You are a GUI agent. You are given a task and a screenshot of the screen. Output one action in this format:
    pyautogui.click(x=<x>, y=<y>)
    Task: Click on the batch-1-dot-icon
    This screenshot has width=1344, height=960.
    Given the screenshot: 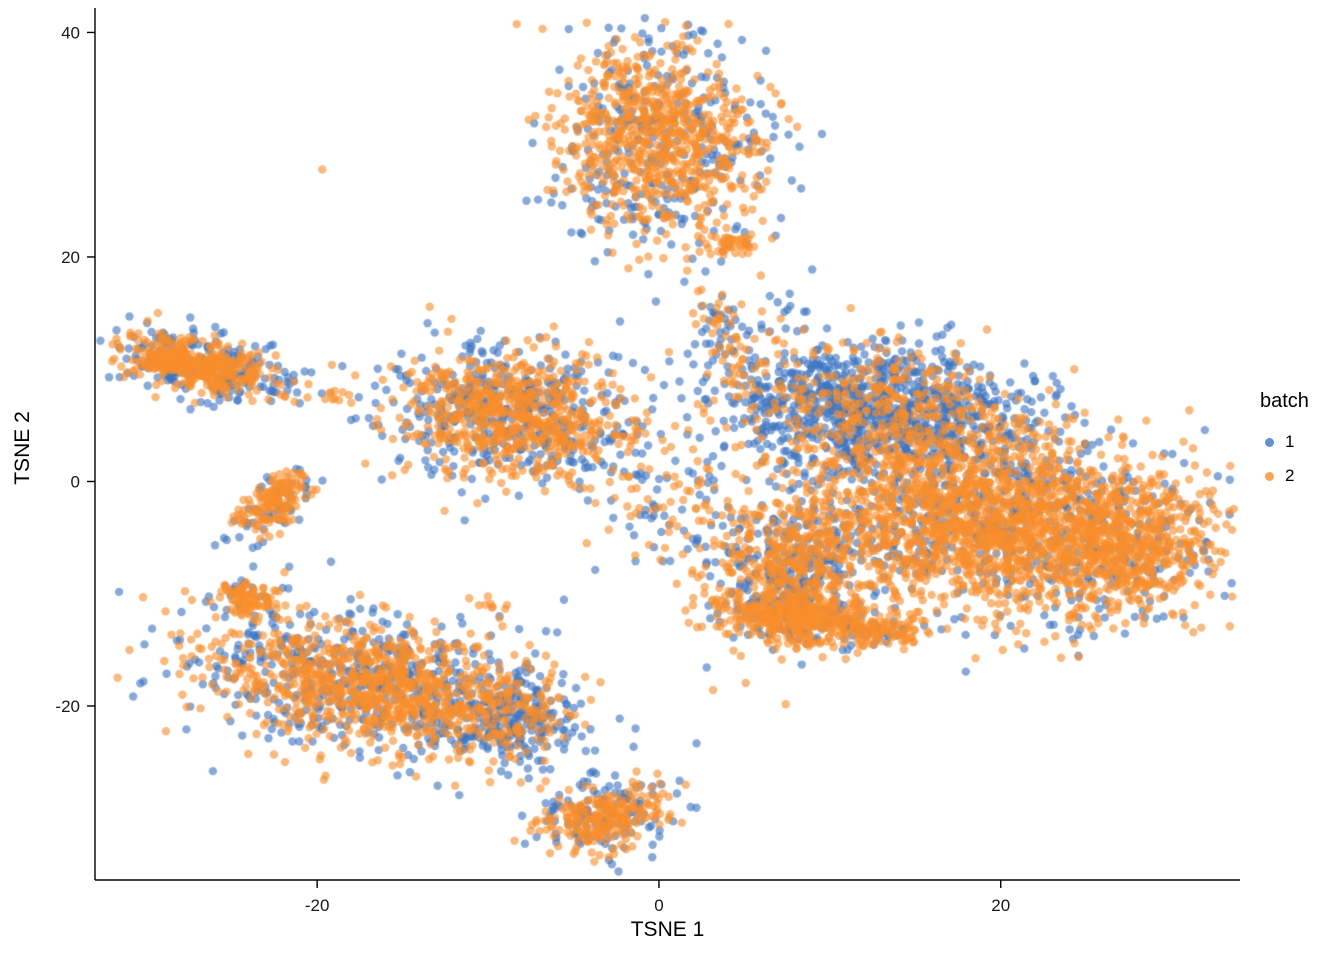 What is the action you would take?
    pyautogui.click(x=1269, y=442)
    